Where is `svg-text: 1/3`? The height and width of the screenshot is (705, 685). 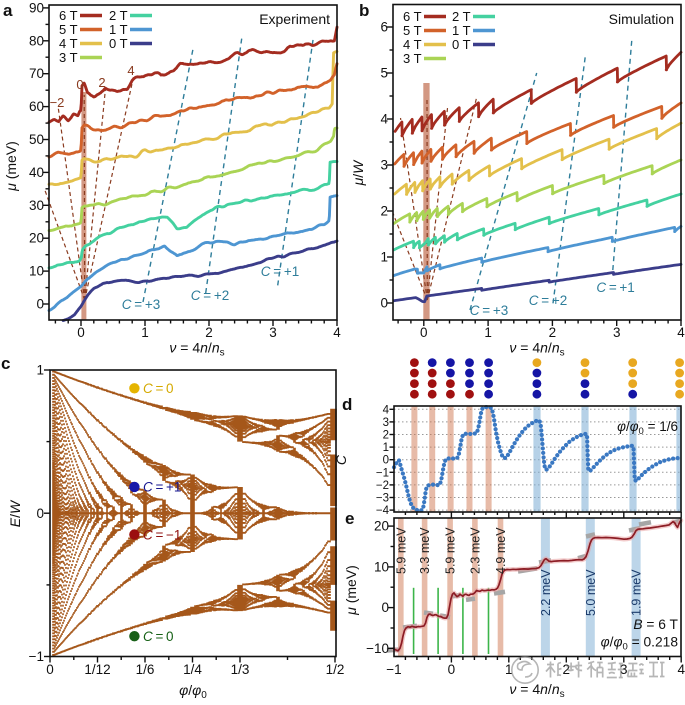 svg-text: 1/3 is located at coordinates (240, 669).